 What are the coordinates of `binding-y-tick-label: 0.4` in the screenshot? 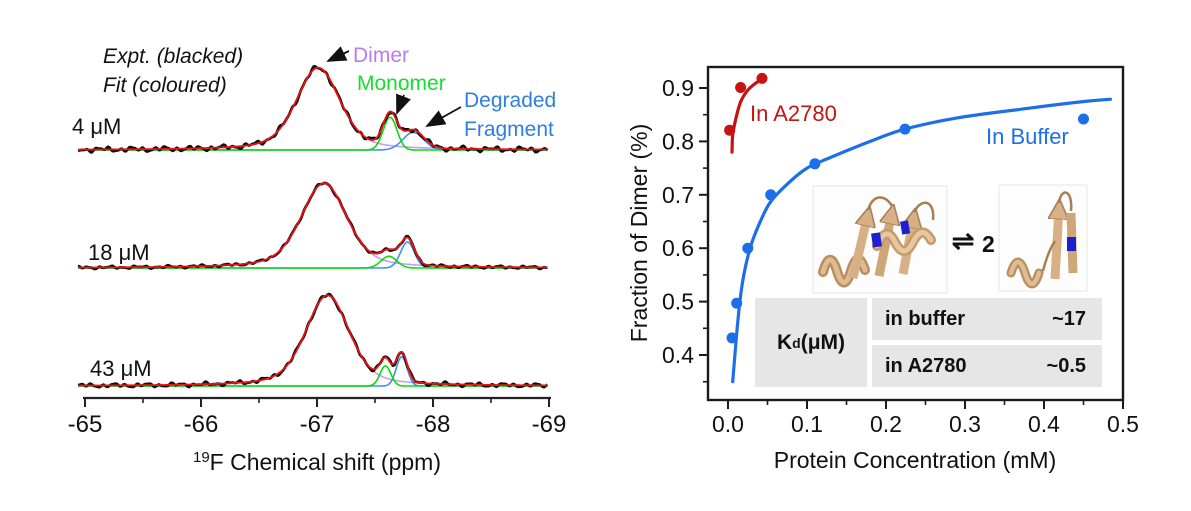 It's located at (678, 355).